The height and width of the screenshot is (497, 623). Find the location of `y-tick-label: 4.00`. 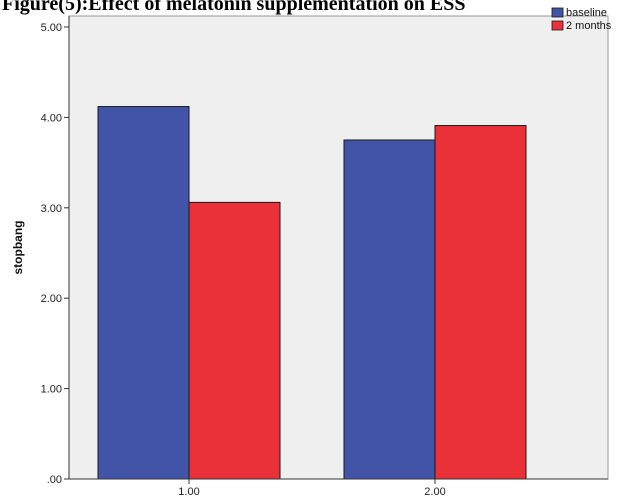

y-tick-label: 4.00 is located at coordinates (51, 118).